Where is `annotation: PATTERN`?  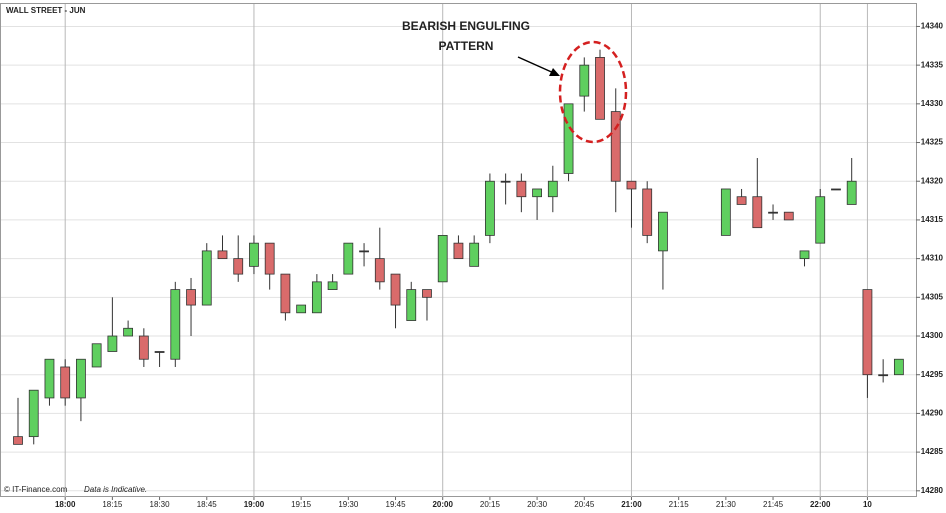
annotation: PATTERN is located at coordinates (466, 46).